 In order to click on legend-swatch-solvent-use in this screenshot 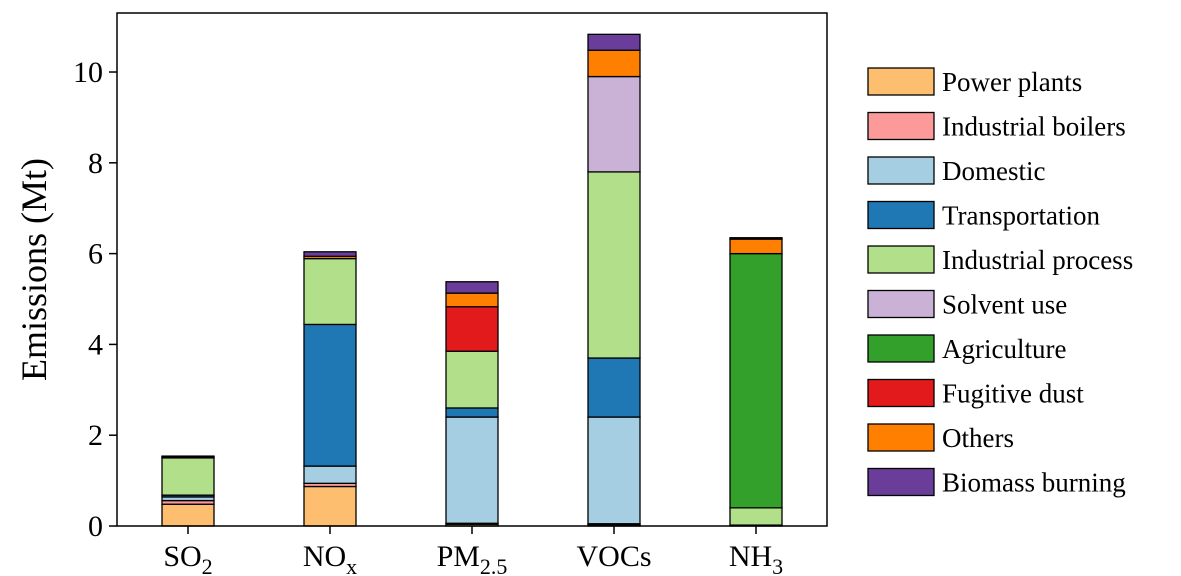, I will do `click(901, 304)`.